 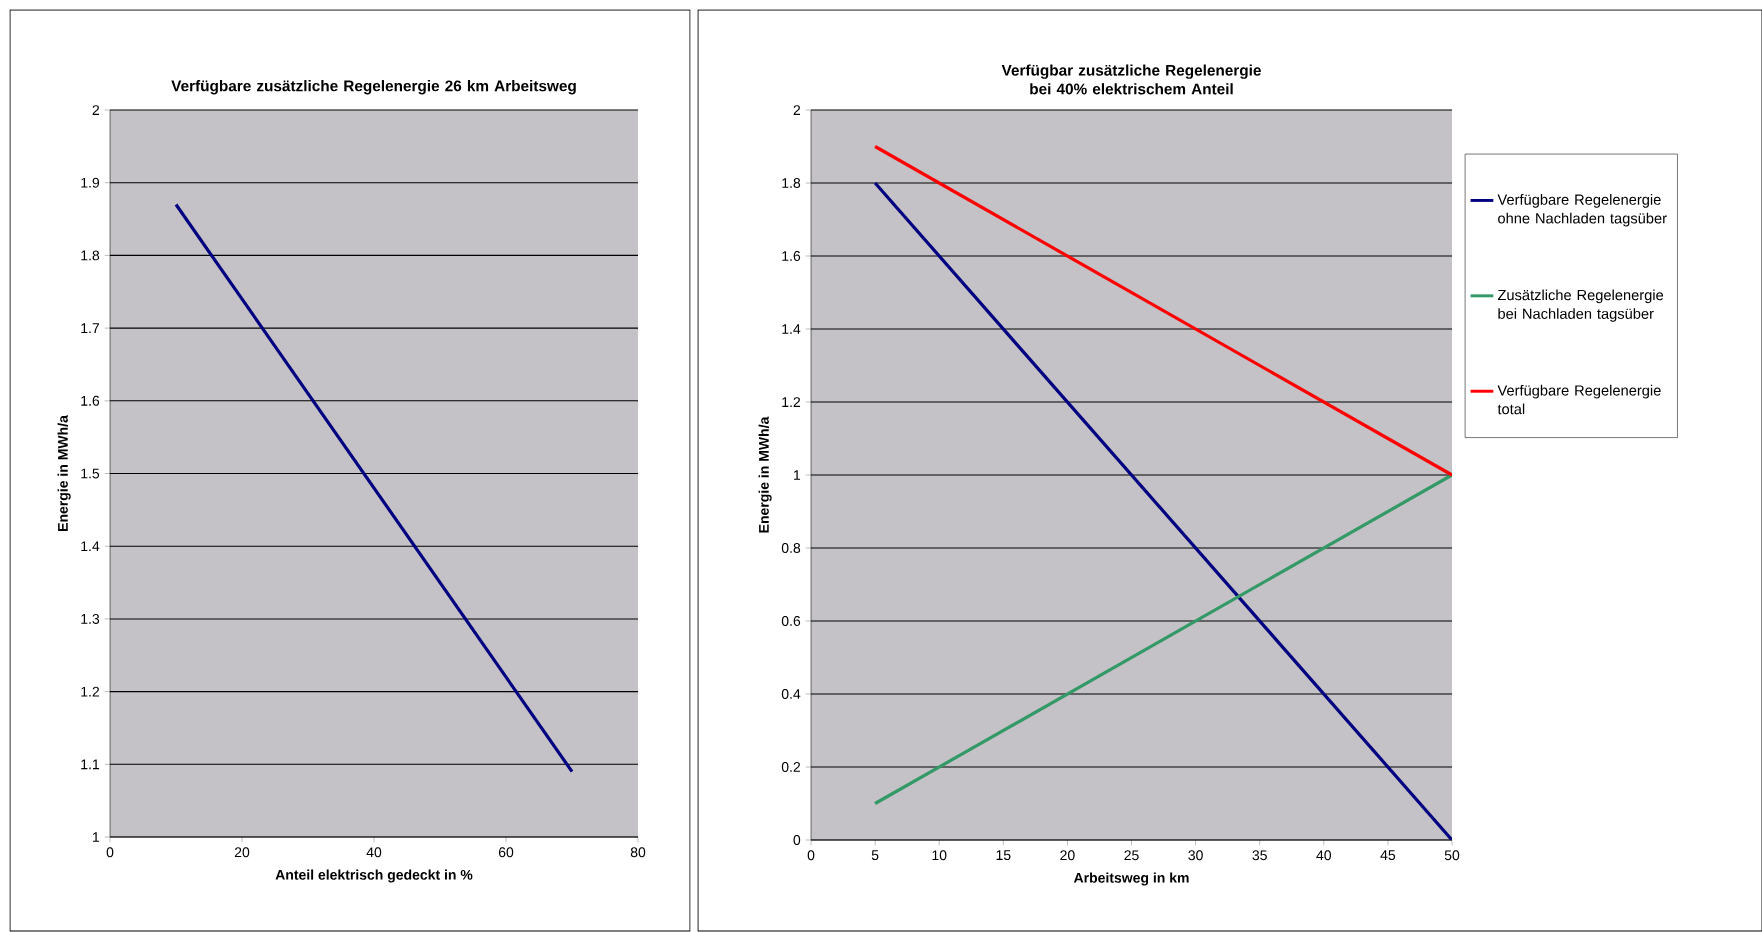 I want to click on y-tick-label: 0.2, so click(x=791, y=767).